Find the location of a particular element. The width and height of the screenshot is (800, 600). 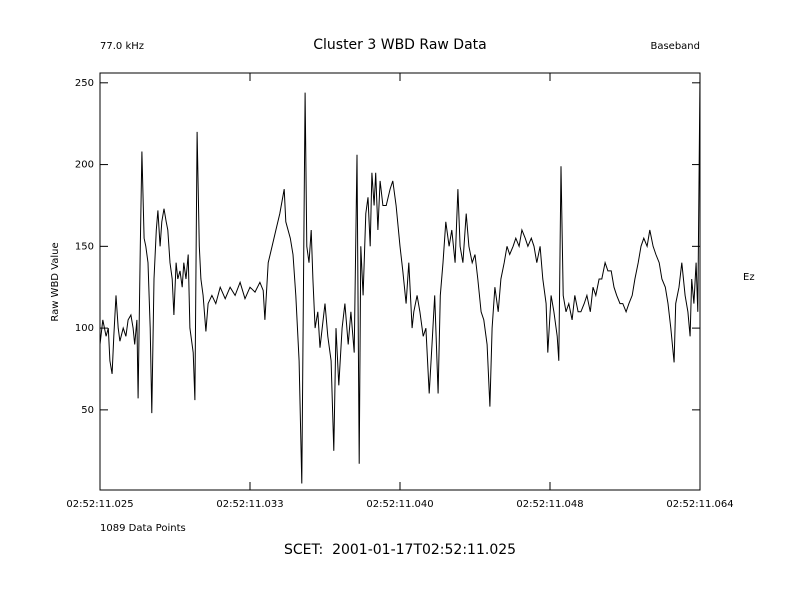

y-tick-label: 150 is located at coordinates (84, 246).